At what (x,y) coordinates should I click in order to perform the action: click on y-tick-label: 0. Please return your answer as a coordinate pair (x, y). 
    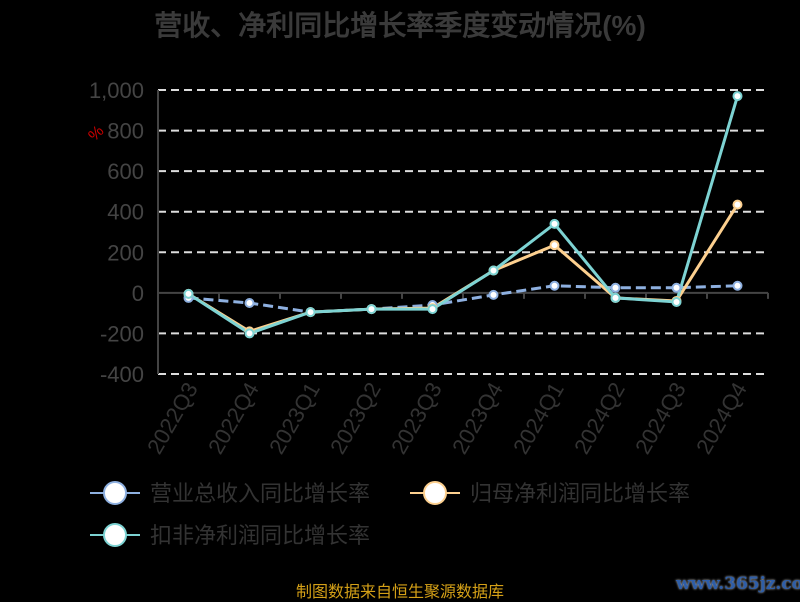
    Looking at the image, I should click on (138, 293).